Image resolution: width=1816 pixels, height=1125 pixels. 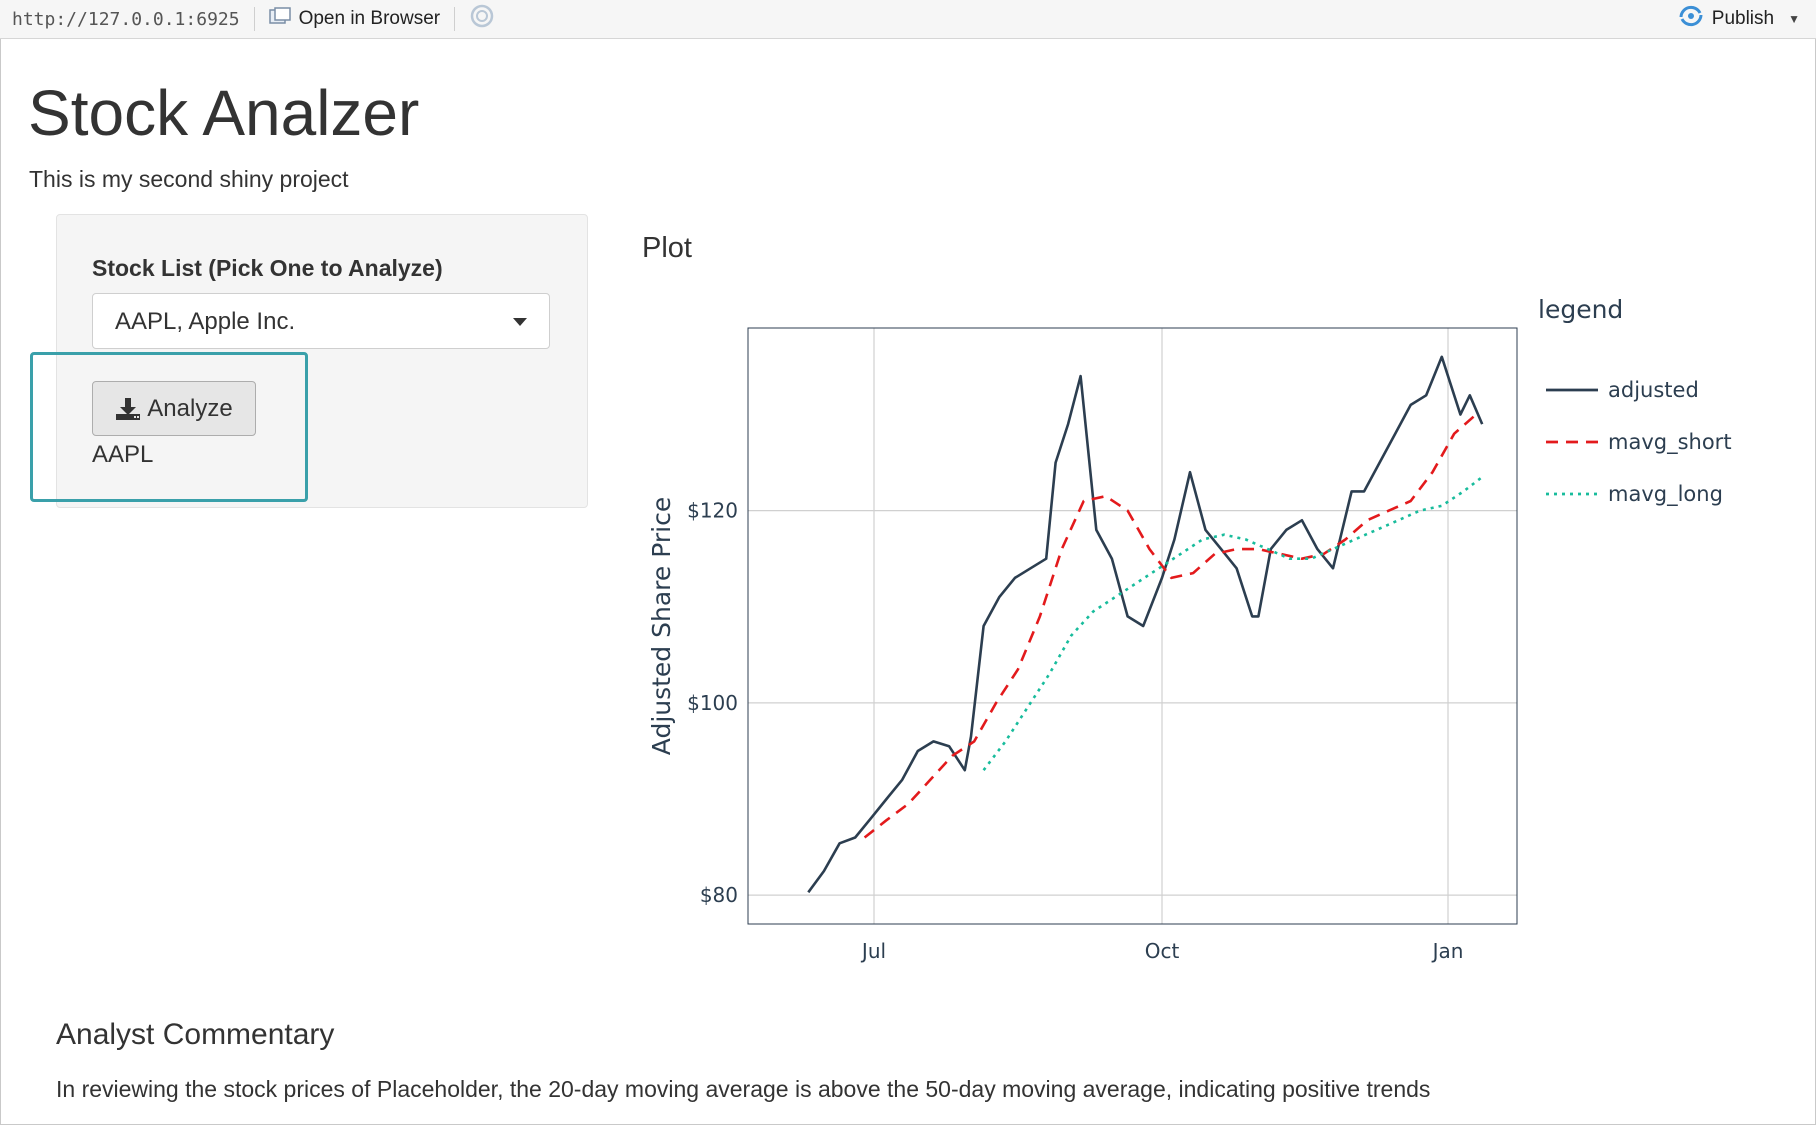 What do you see at coordinates (1232, 623) in the screenshot?
I see `series-line-mavg-long` at bounding box center [1232, 623].